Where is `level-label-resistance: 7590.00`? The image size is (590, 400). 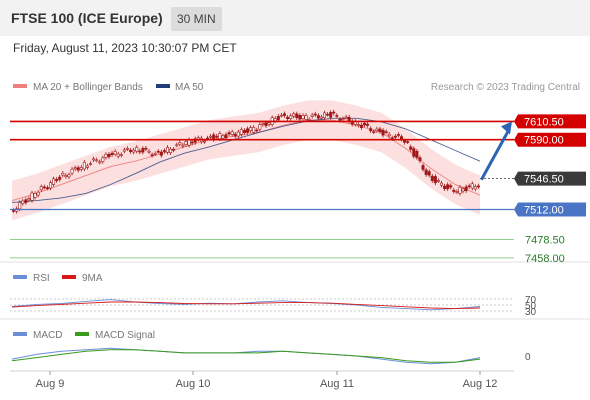 level-label-resistance: 7590.00 is located at coordinates (544, 141).